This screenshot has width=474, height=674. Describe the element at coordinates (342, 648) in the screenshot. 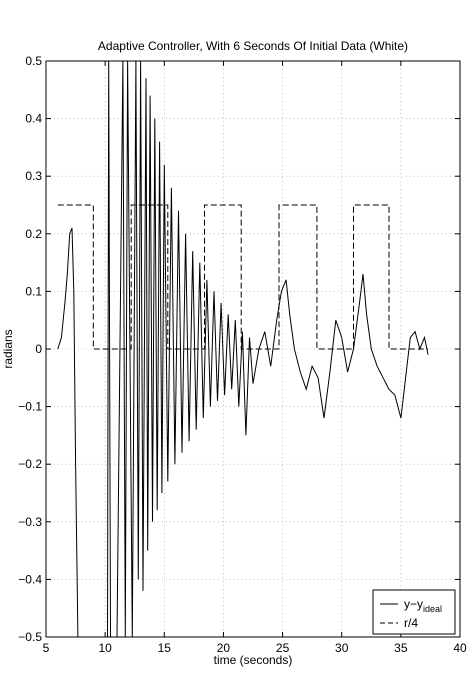

I see `x-tick-label: 30` at that location.